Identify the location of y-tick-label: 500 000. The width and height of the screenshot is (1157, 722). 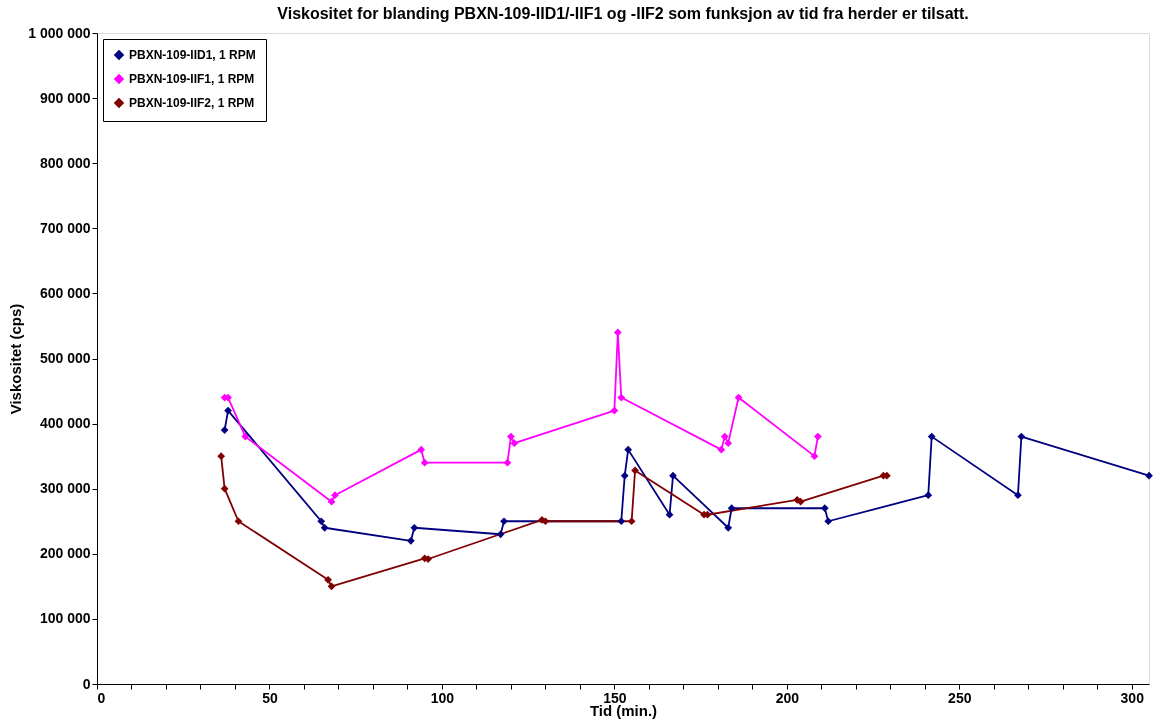
(65, 358).